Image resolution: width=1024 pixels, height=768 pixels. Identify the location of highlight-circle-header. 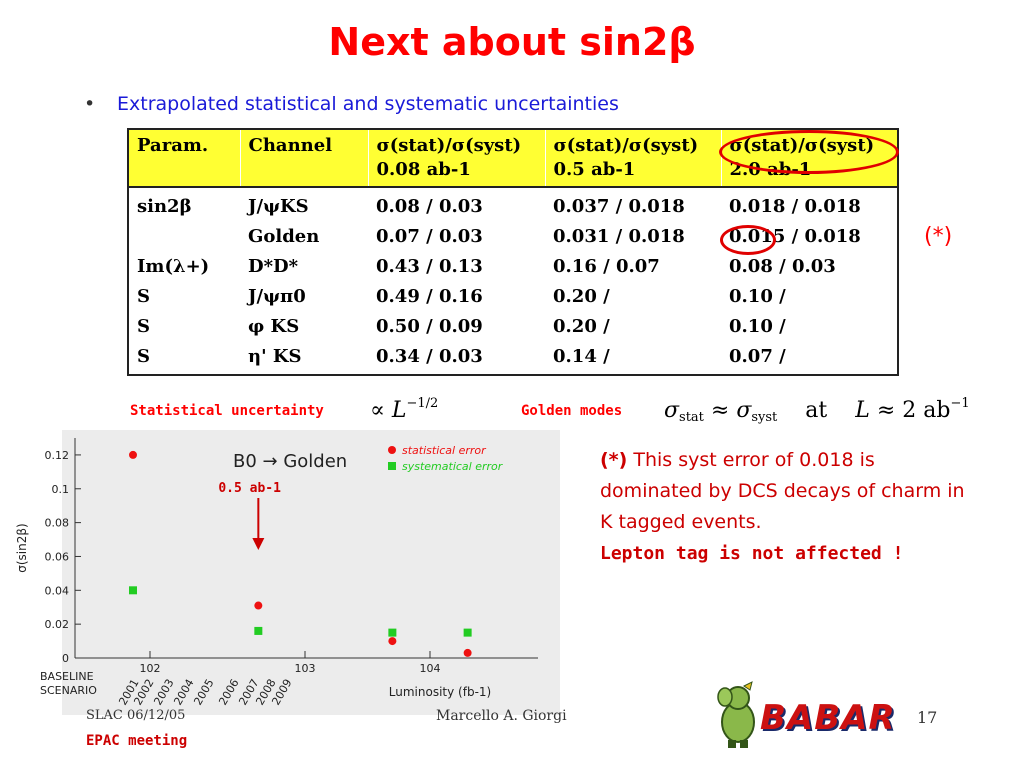
(809, 152).